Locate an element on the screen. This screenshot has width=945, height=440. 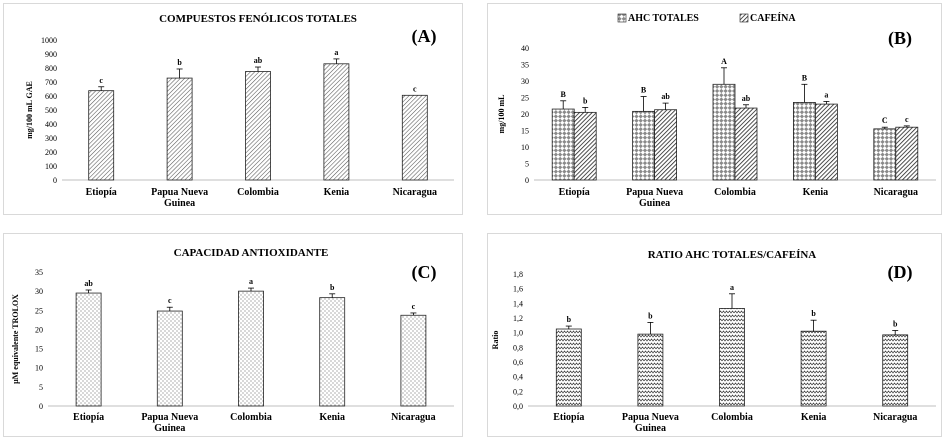
y-tick-label: 700 is located at coordinates (51, 82).